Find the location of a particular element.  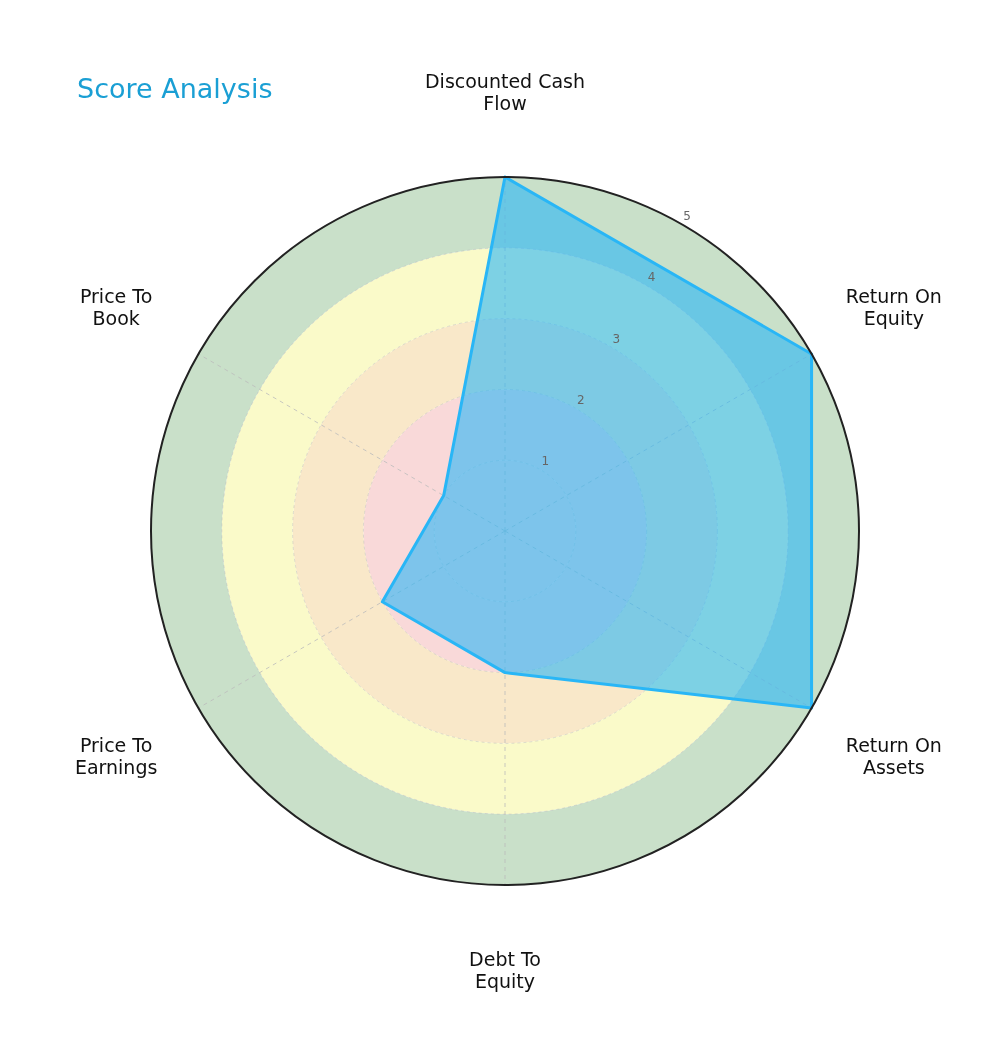

spoke-label: Return On Assets is located at coordinates (893, 755).